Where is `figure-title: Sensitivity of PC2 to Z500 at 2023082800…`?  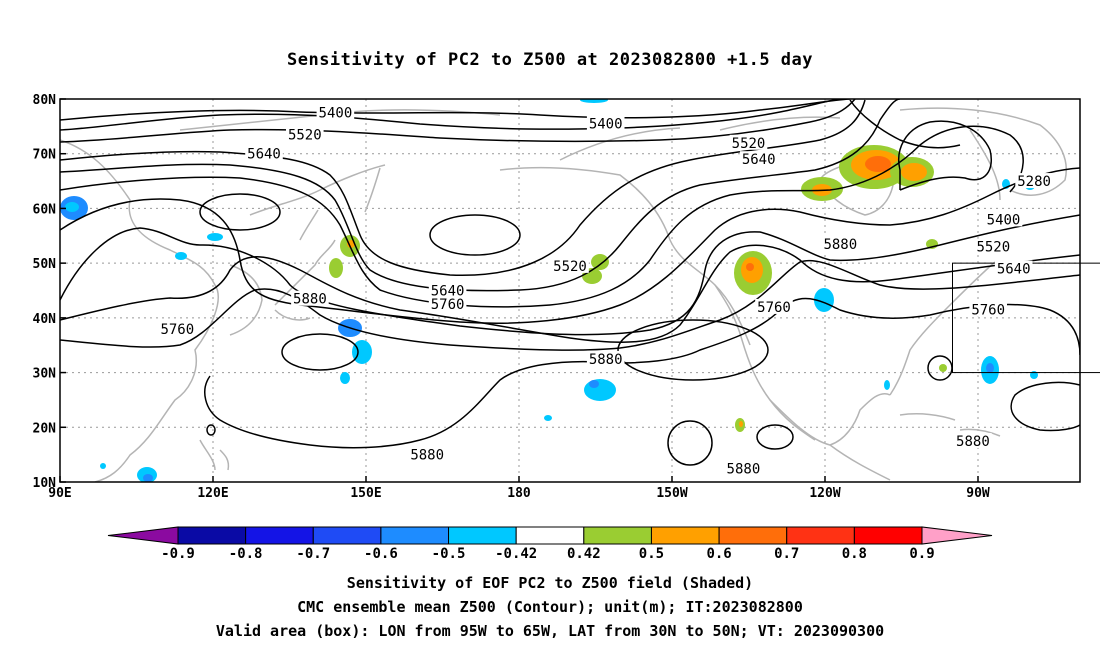 figure-title: Sensitivity of PC2 to Z500 at 2023082800… is located at coordinates (549, 60).